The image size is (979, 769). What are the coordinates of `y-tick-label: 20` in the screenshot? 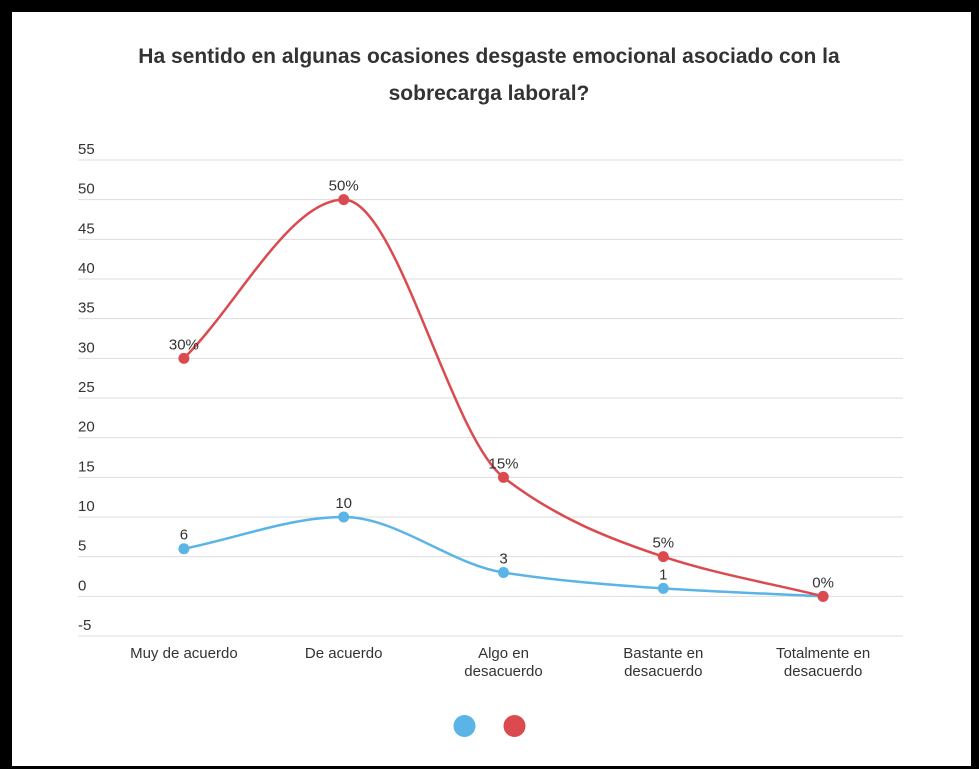 It's located at (86, 427).